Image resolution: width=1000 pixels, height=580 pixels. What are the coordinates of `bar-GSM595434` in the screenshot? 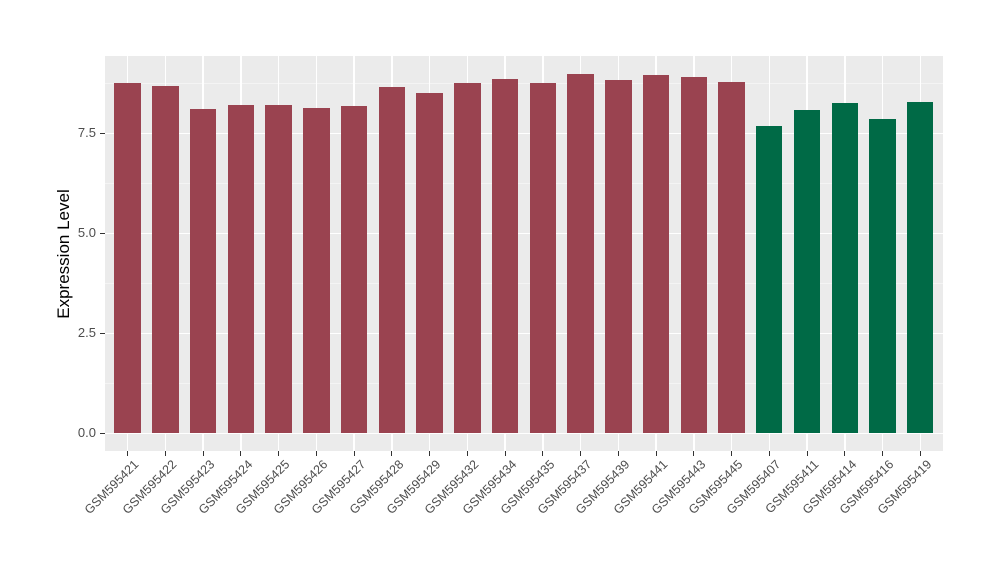 It's located at (505, 255).